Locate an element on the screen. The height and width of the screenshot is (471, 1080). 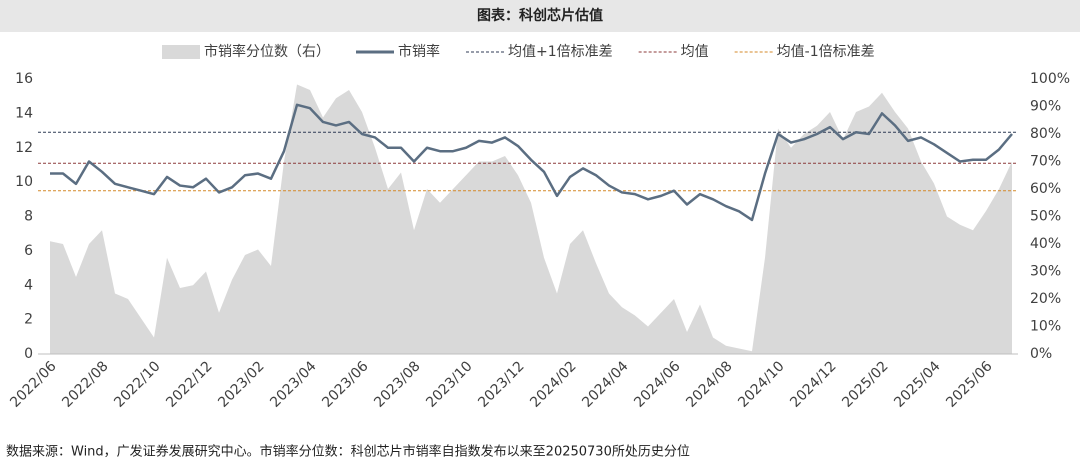
x-tick-label: 2023/10 is located at coordinates (449, 384).